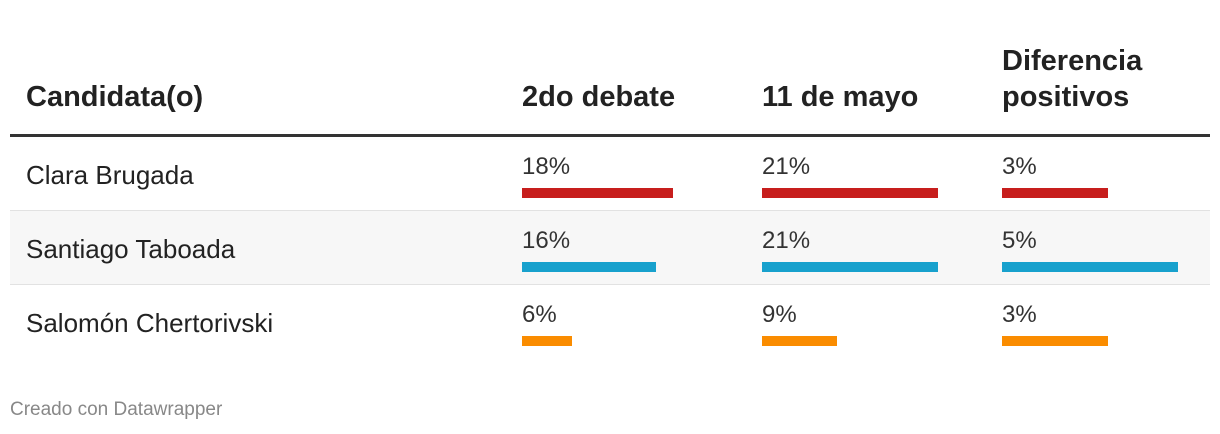 This screenshot has width=1220, height=434. I want to click on bar-cell-may-11: 9%, so click(850, 326).